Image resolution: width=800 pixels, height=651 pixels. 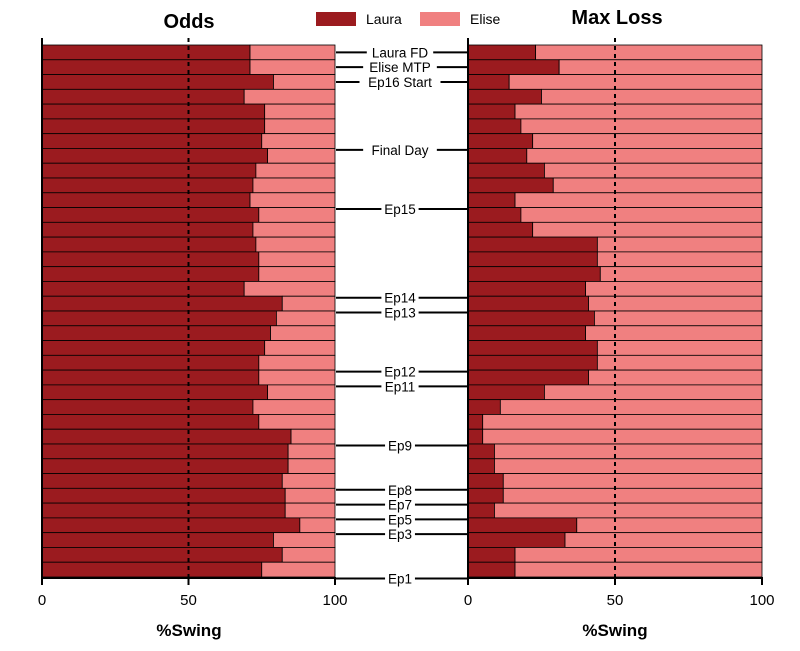 I want to click on legend: Laura Elise, so click(x=408, y=19).